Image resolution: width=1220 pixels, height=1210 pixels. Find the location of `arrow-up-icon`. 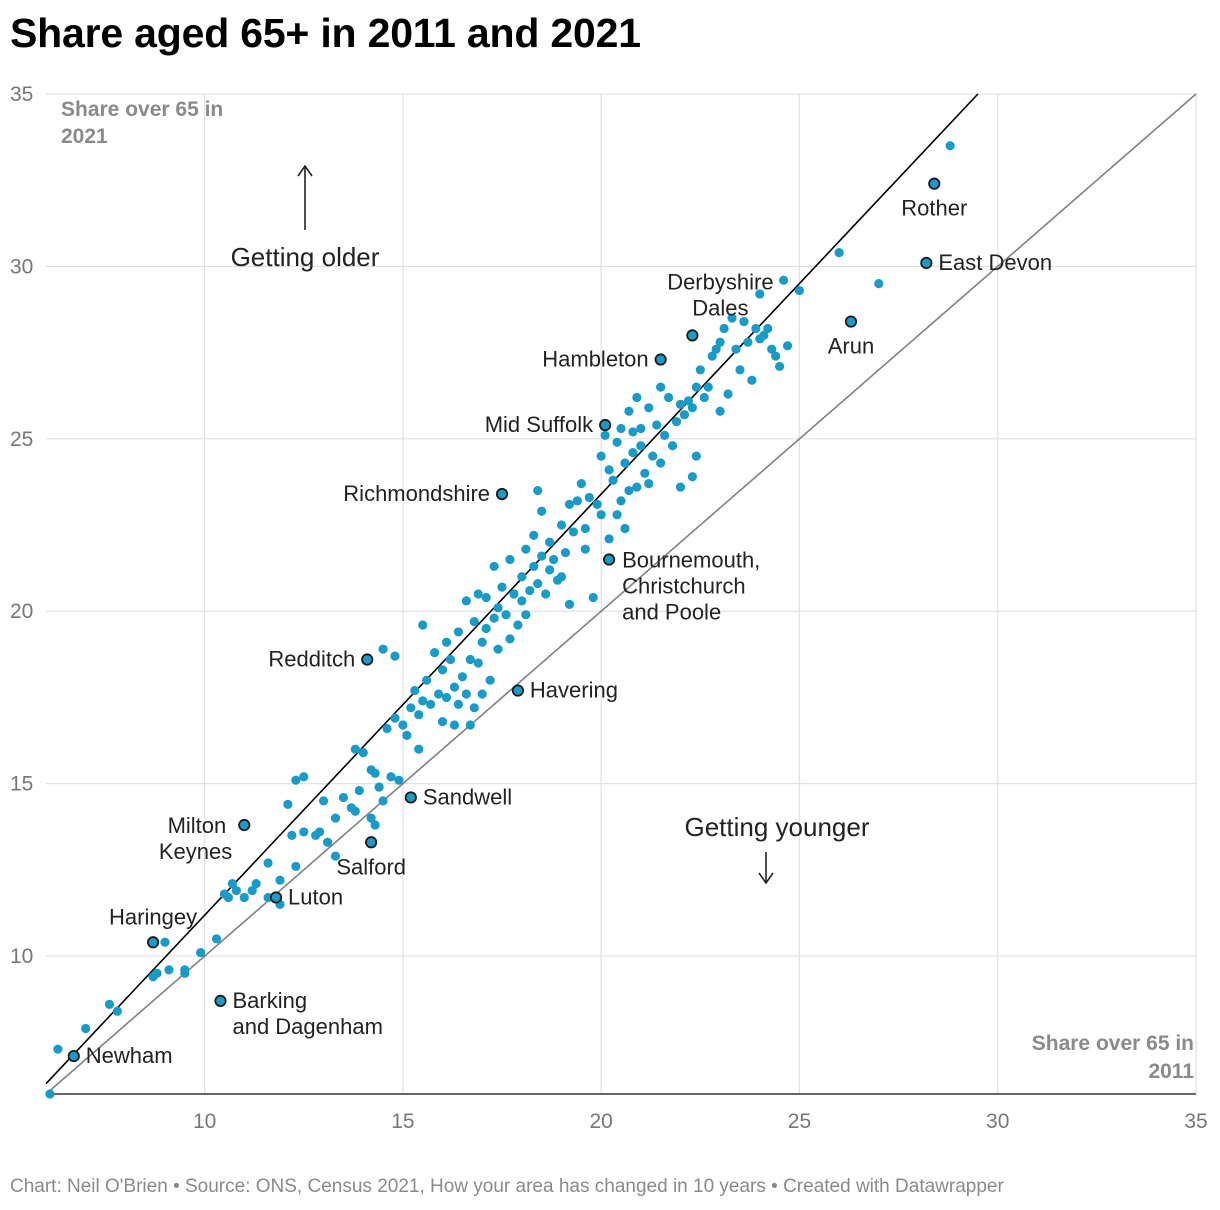

arrow-up-icon is located at coordinates (305, 197).